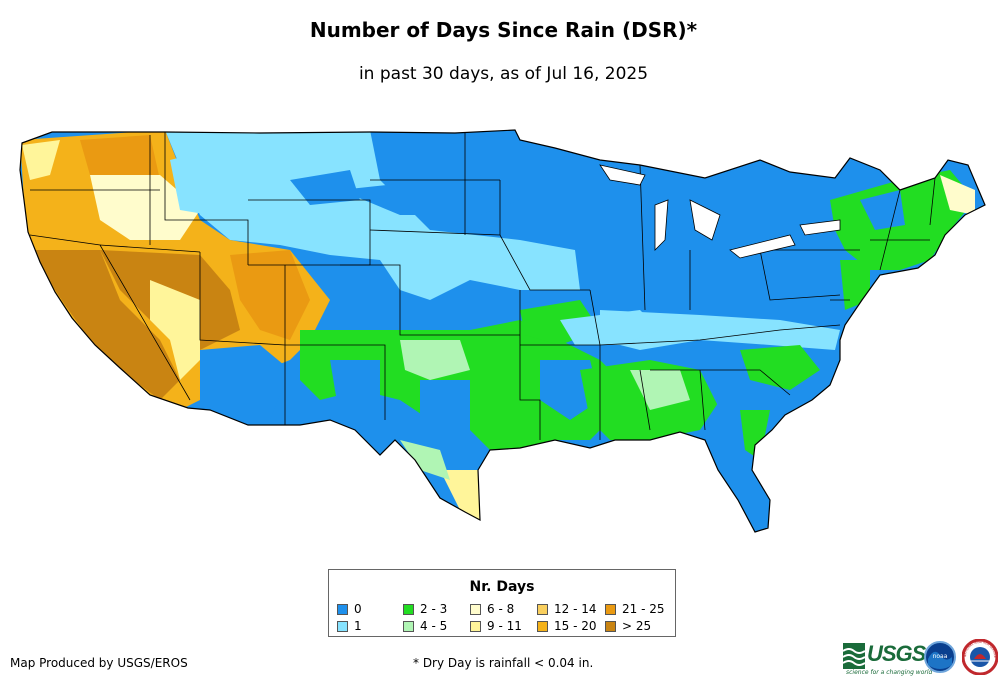 The image size is (1007, 691). I want to click on noaa-logo-icon: noaa, so click(940, 657).